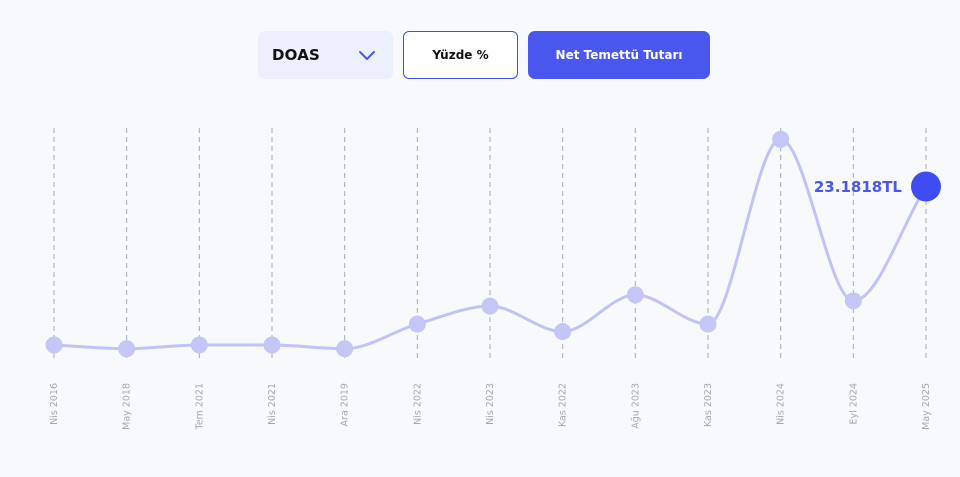 The width and height of the screenshot is (960, 477). I want to click on x-tick-label: Nis 2016, so click(54, 404).